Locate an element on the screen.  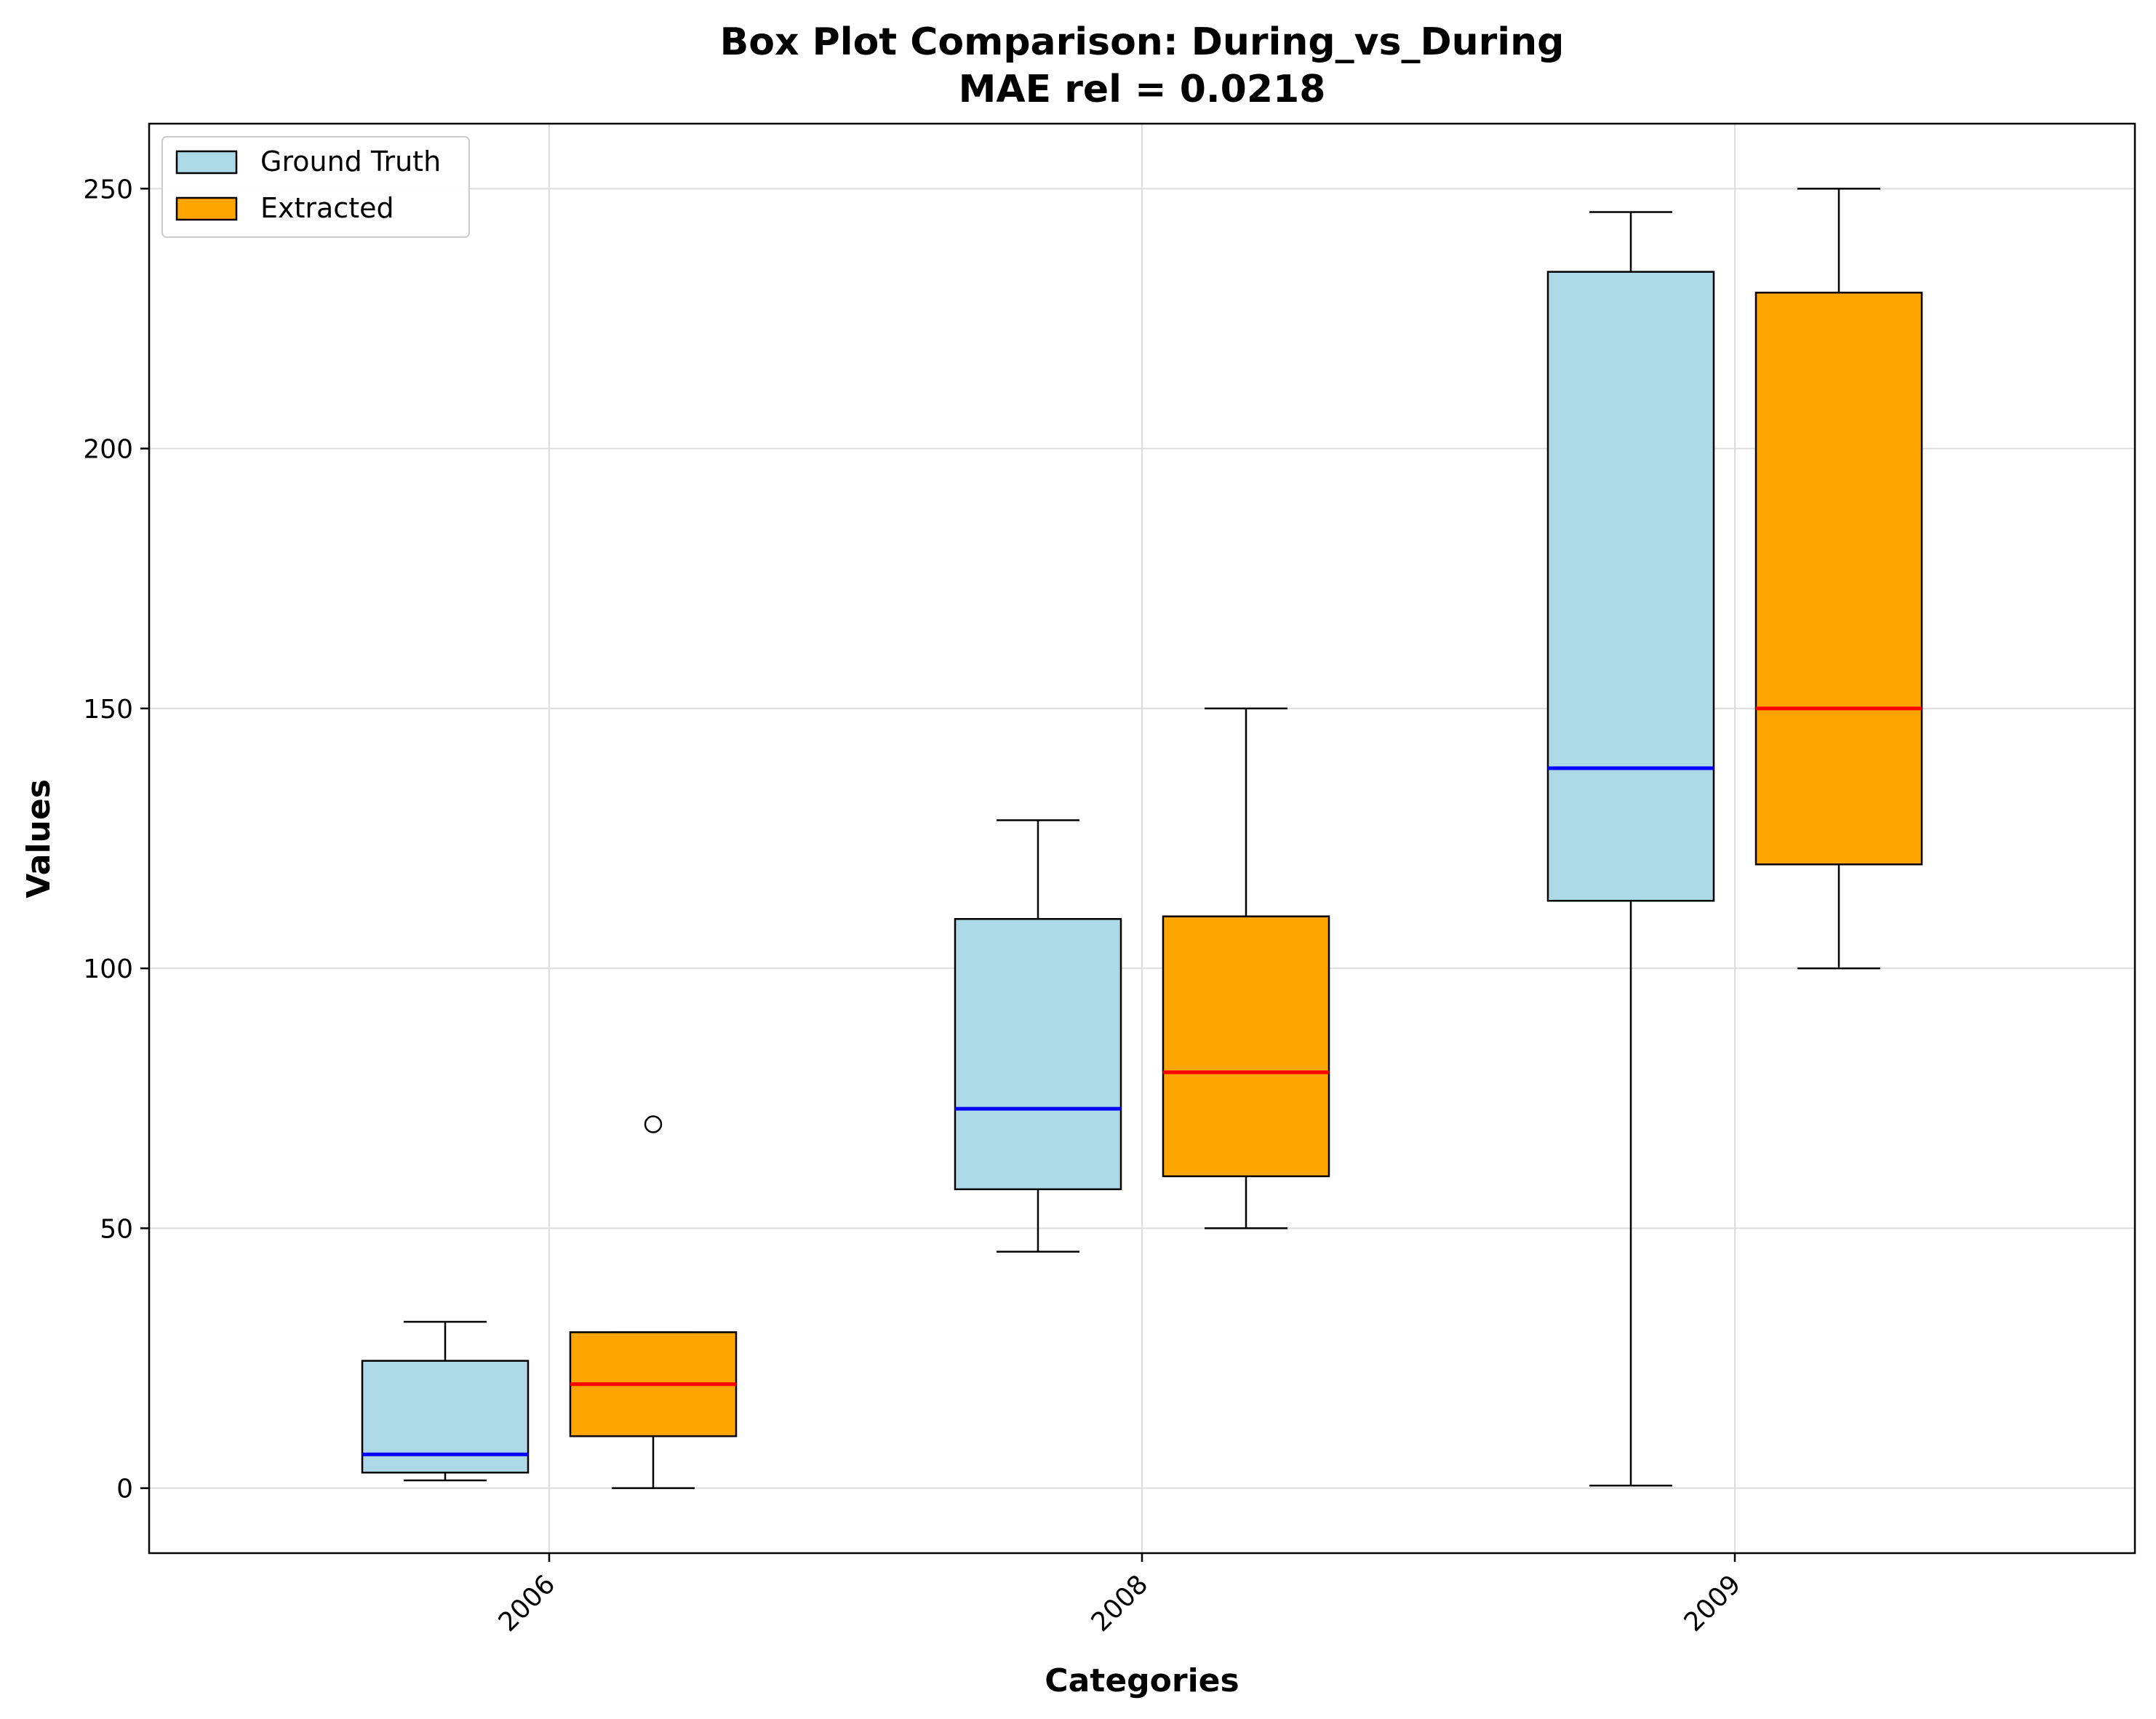
legend-label: Extracted is located at coordinates (327, 208).